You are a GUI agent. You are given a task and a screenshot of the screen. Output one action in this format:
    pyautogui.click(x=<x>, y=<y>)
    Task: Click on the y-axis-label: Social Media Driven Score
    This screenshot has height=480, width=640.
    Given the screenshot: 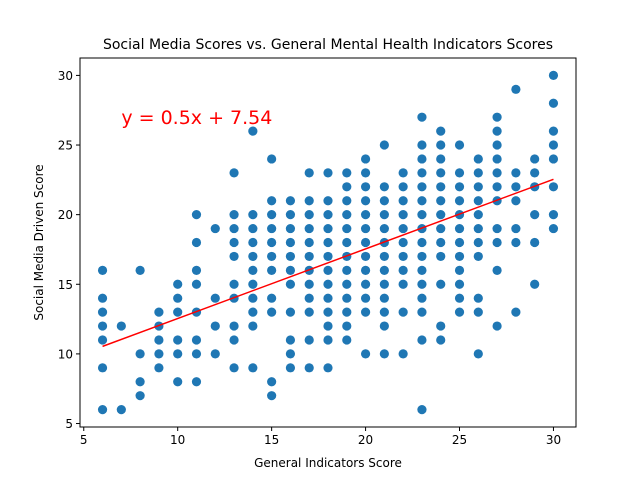 What is the action you would take?
    pyautogui.click(x=39, y=242)
    